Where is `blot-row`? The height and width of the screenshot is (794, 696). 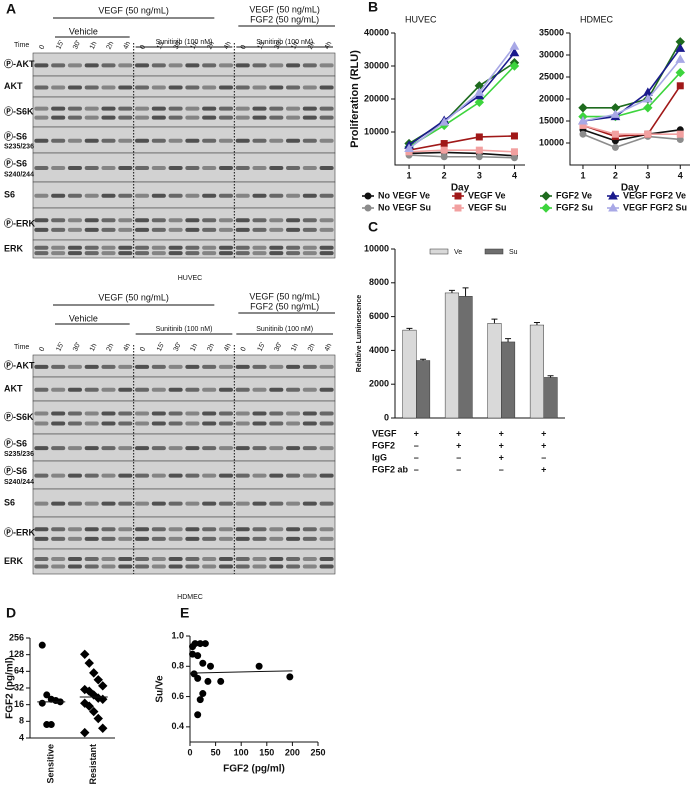 blot-row is located at coordinates (184, 389).